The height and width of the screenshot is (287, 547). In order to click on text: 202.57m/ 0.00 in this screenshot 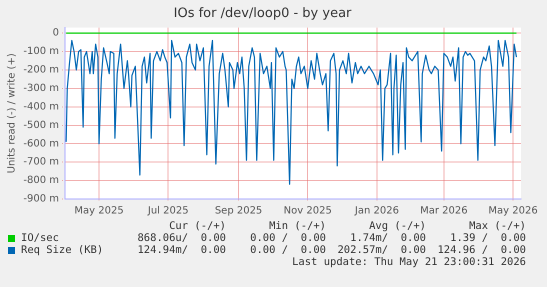, I will do `click(381, 250)`.